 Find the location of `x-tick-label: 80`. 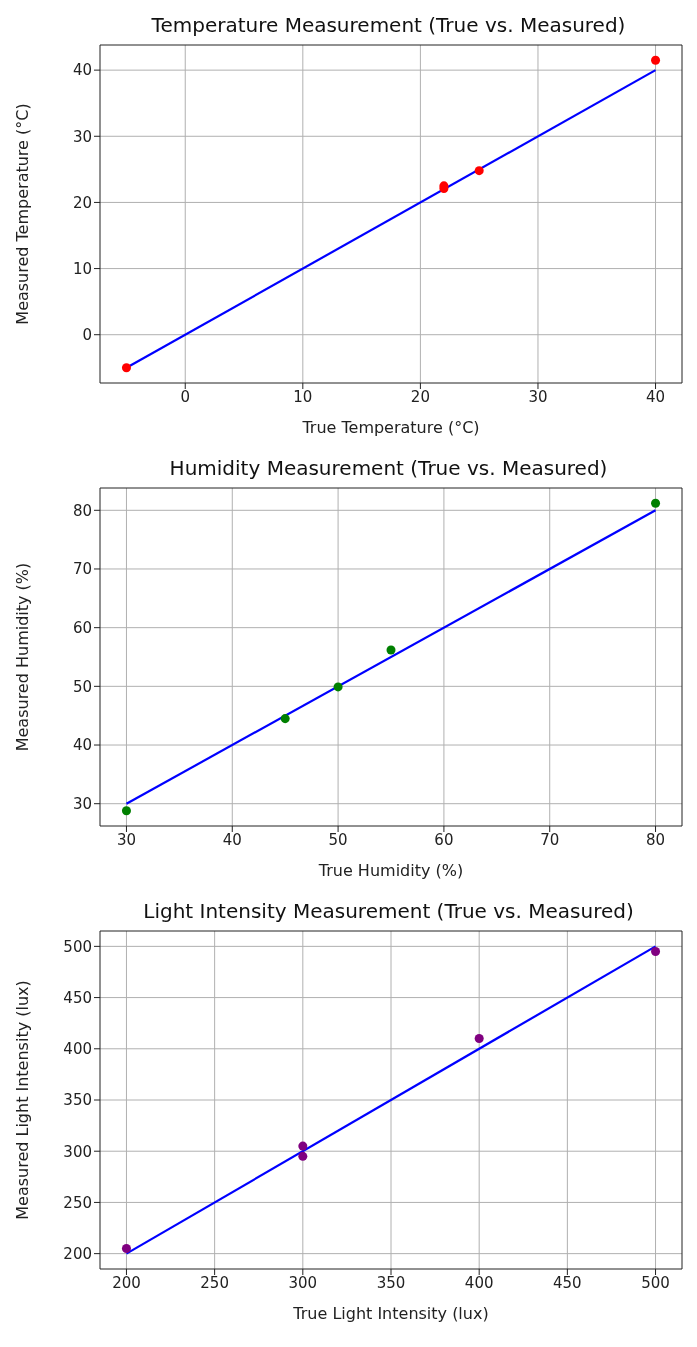

x-tick-label: 80 is located at coordinates (656, 839).